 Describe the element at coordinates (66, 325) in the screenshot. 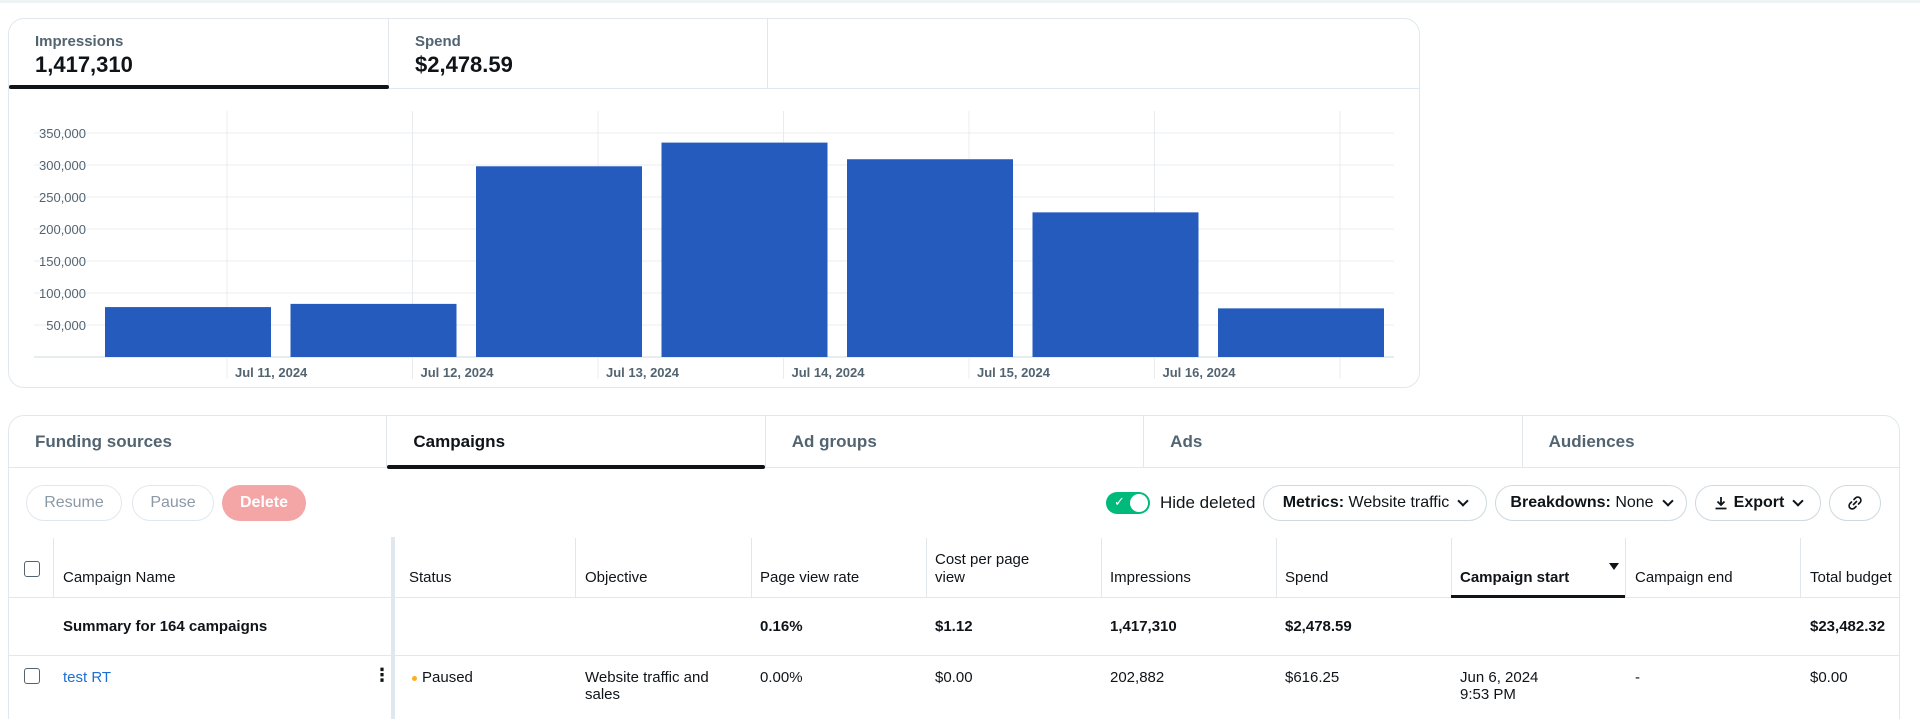

I see `y-tick-label: 50,000` at that location.